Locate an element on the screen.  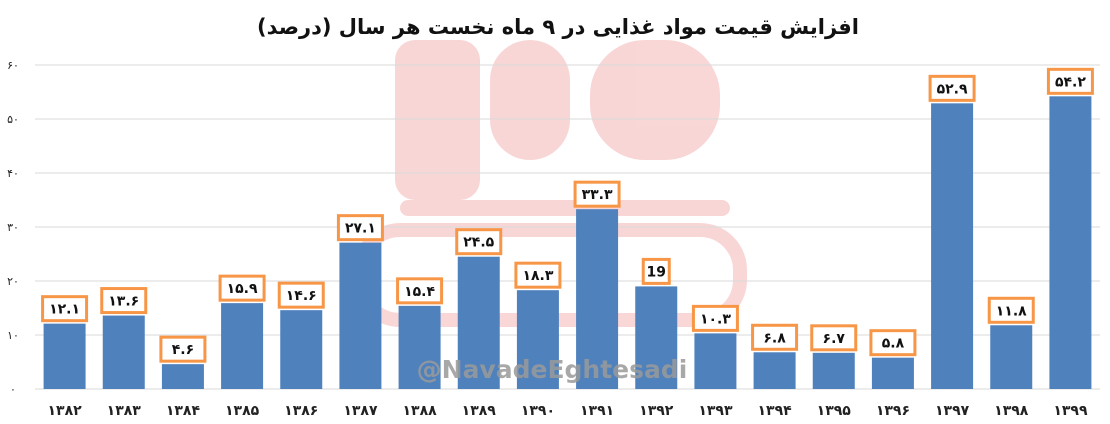
x-tick-label: ۱۳۸۶ is located at coordinates (301, 411).